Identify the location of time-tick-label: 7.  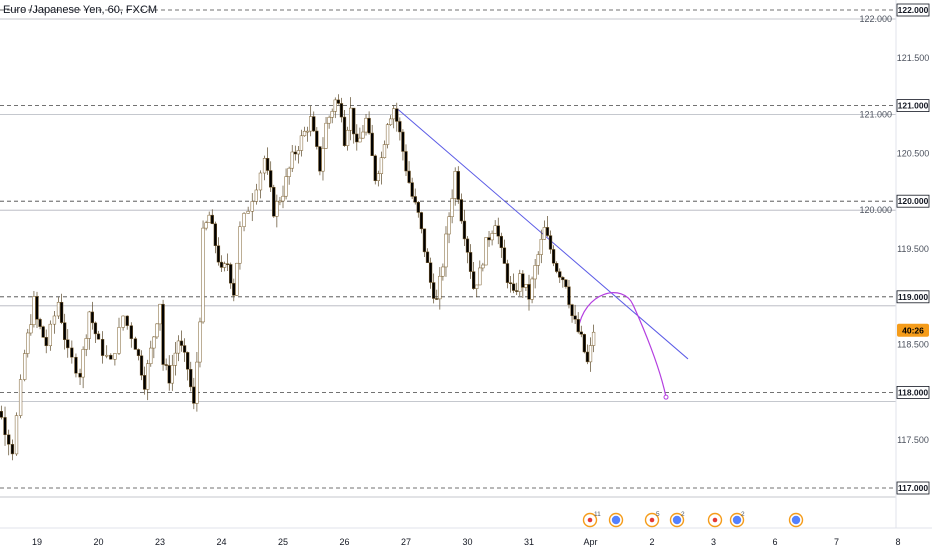
(836, 542).